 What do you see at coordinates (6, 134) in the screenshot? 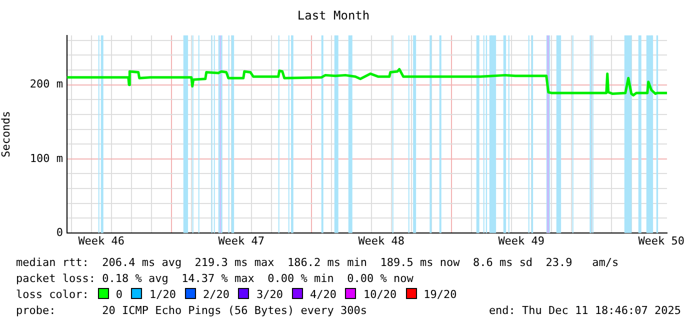
I see `y-axis-title: Seconds` at bounding box center [6, 134].